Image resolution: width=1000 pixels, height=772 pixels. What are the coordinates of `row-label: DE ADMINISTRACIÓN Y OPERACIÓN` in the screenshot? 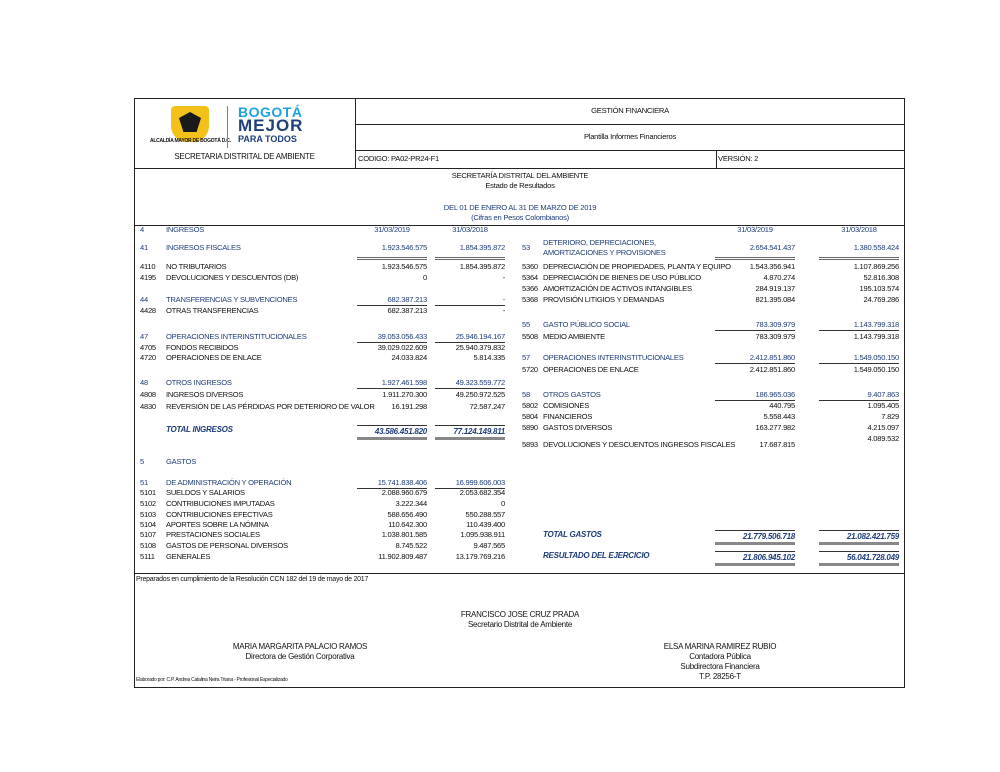 It's located at (229, 482).